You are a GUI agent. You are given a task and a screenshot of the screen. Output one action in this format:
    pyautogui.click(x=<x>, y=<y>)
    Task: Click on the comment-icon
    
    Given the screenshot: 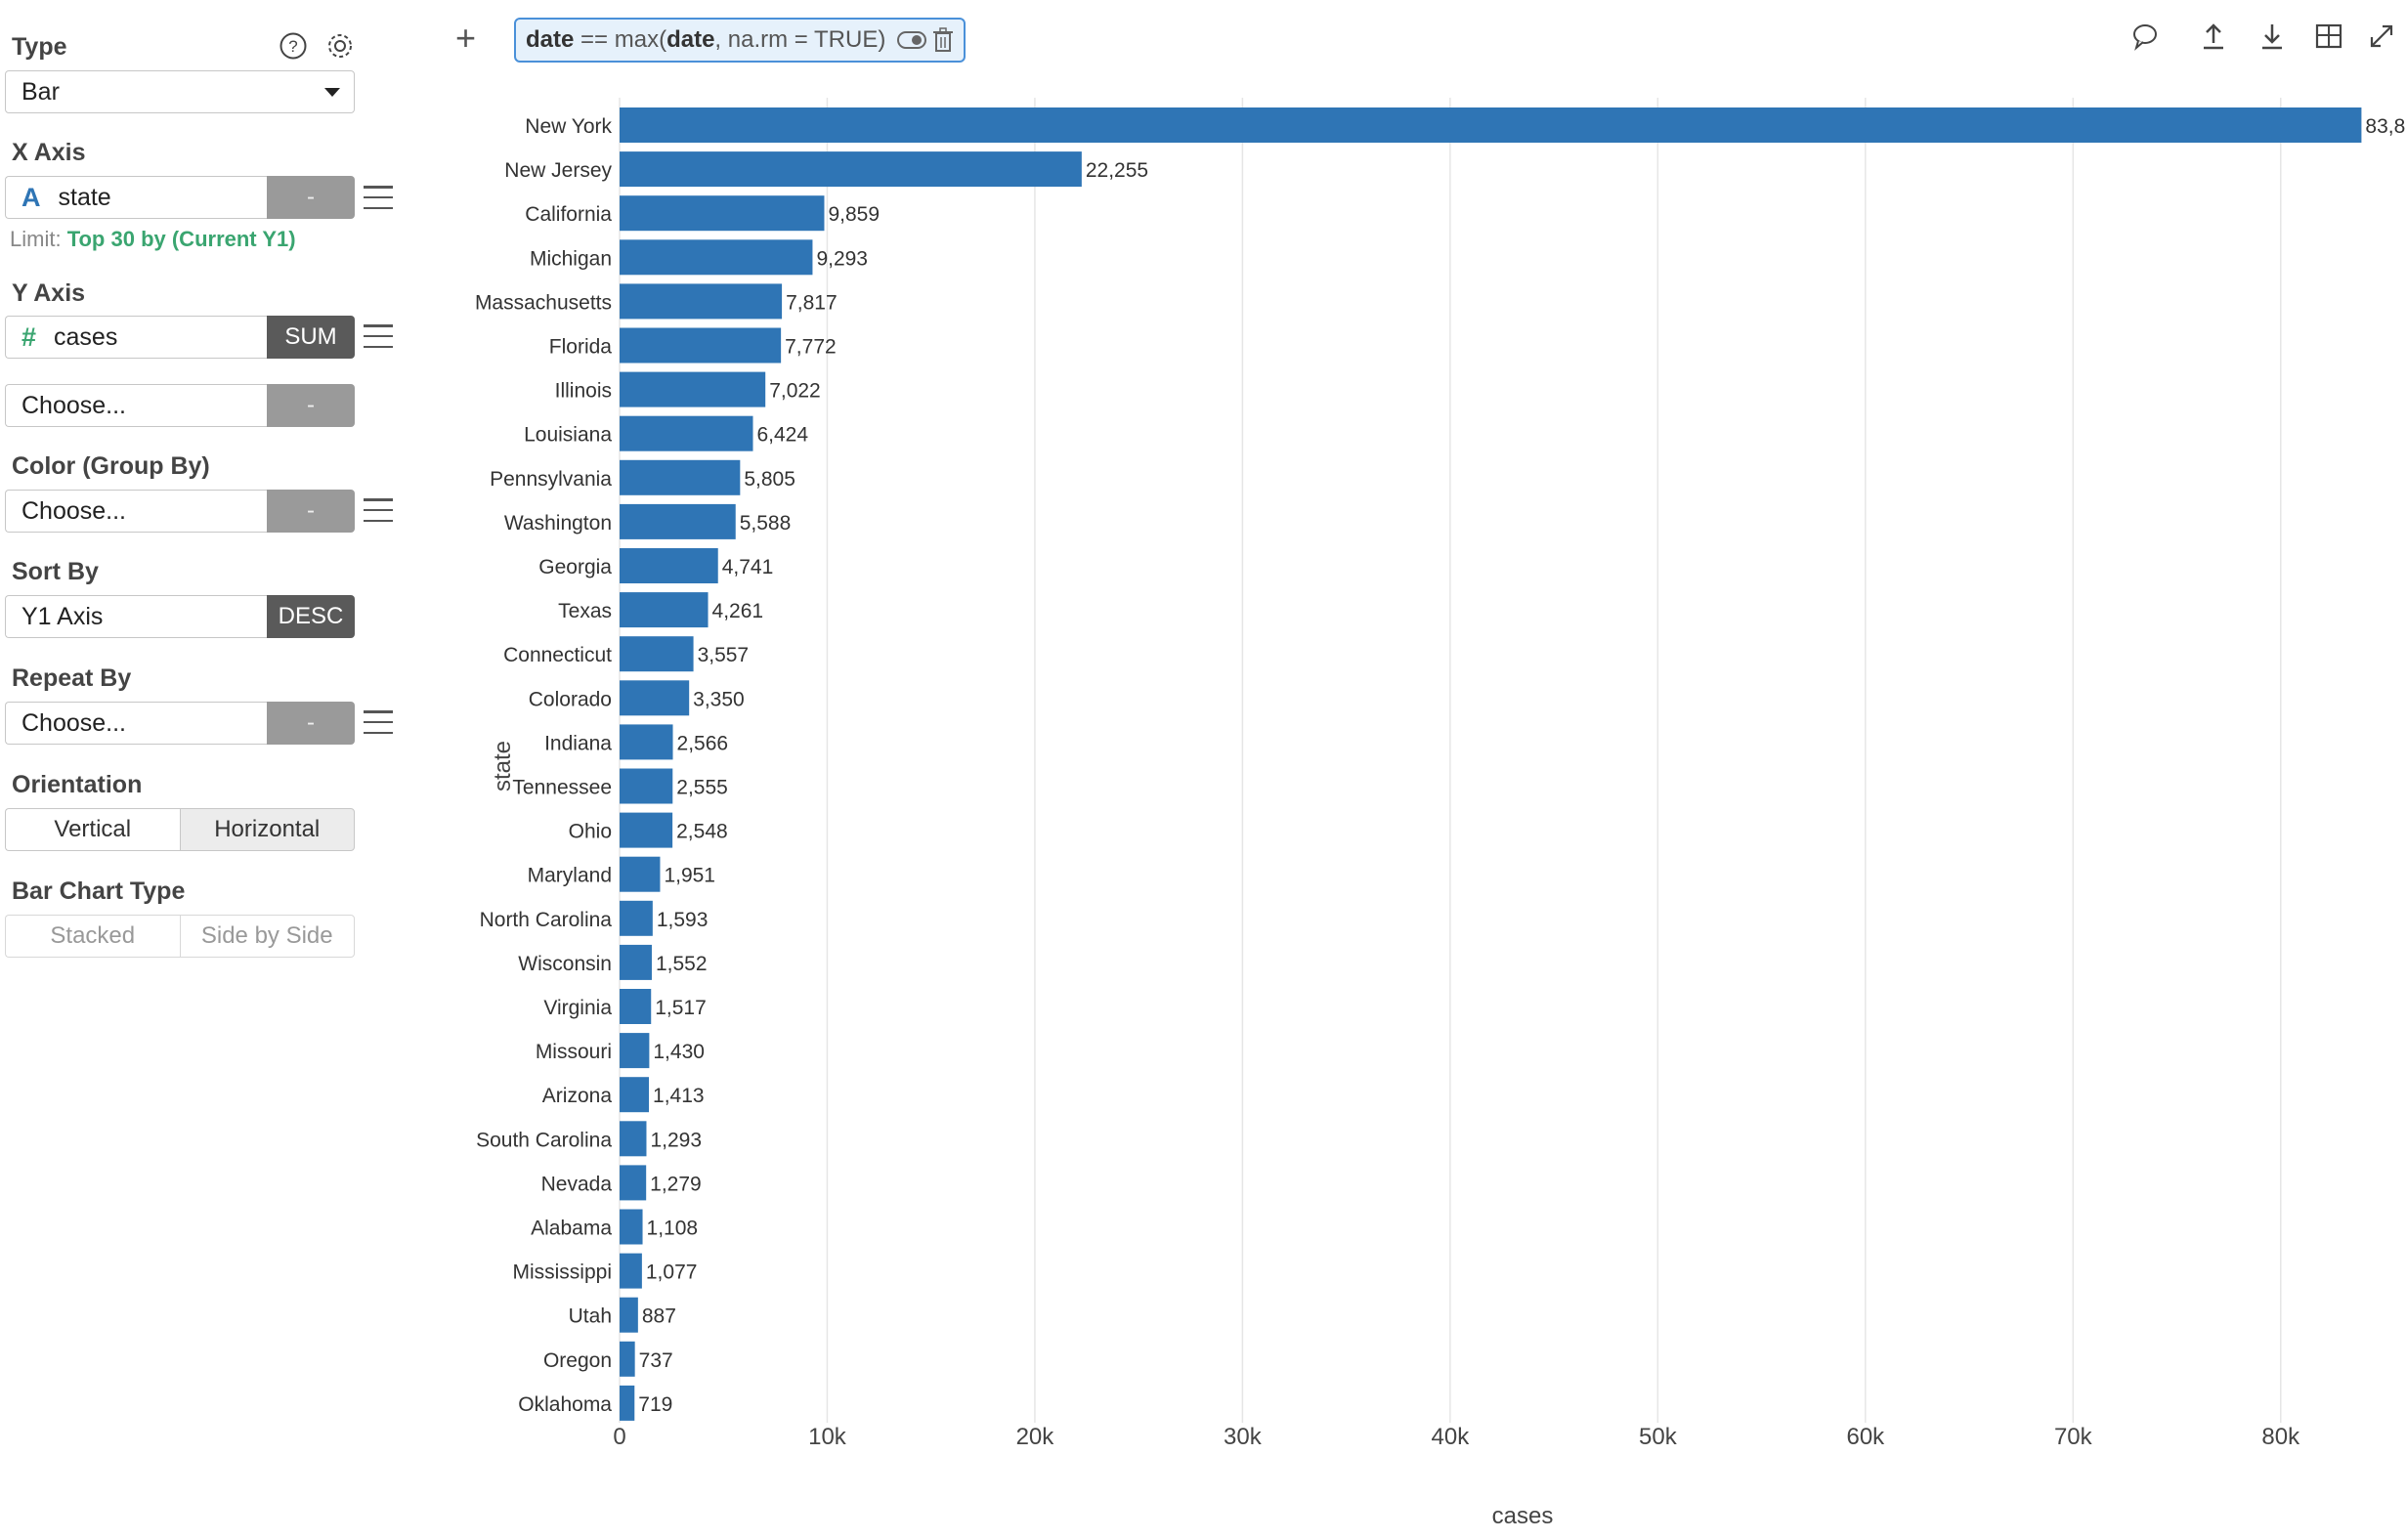 What is the action you would take?
    pyautogui.click(x=2145, y=36)
    